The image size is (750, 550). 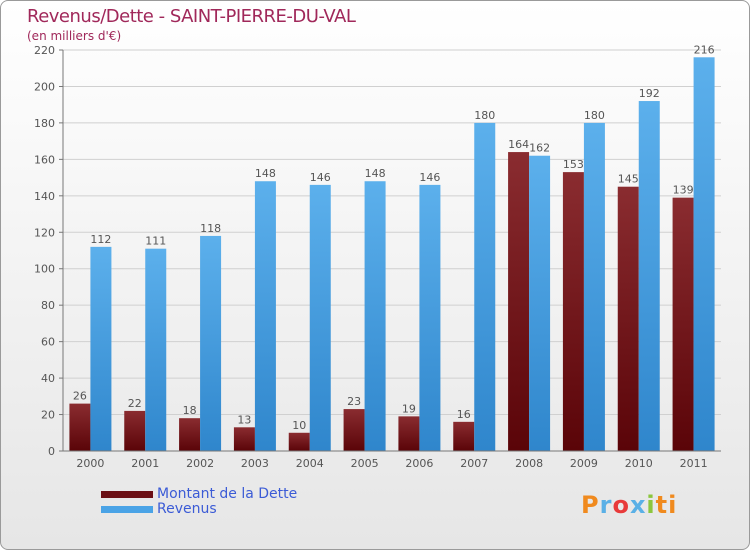 I want to click on logo-letter: r, so click(x=606, y=505).